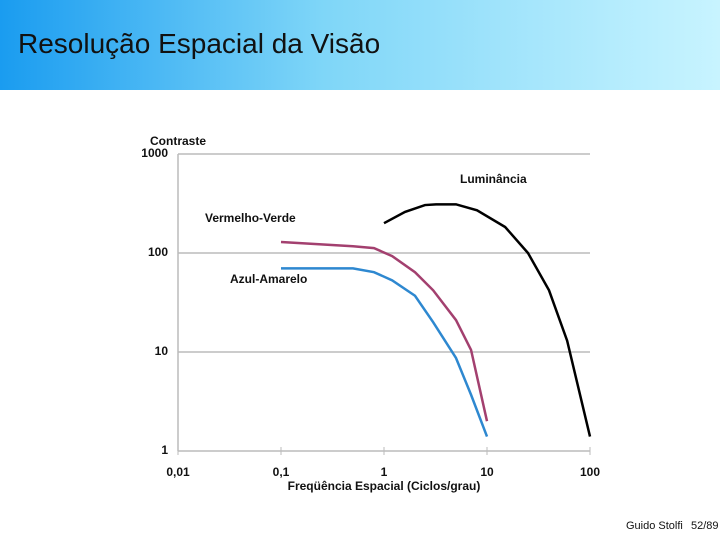 Image resolution: width=720 pixels, height=540 pixels. Describe the element at coordinates (199, 43) in the screenshot. I see `slide-title: Resolução Espacial da Visão` at that location.